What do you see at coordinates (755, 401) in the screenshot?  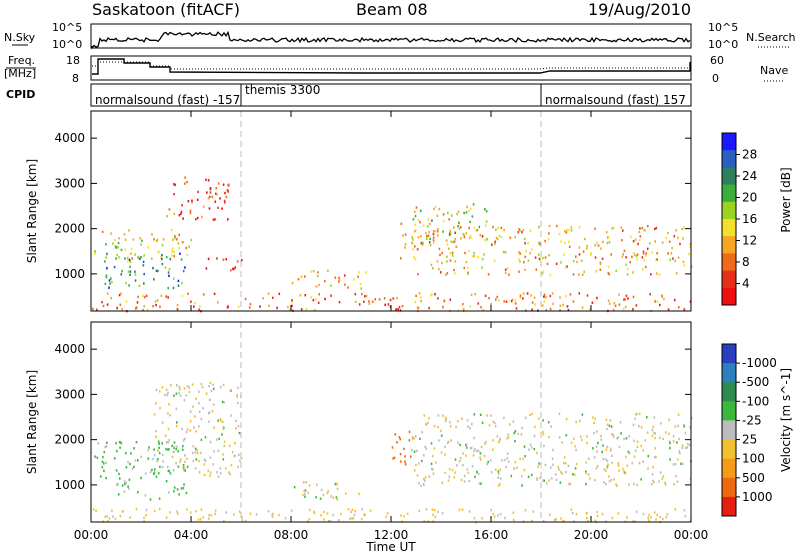 I see `colorbar-tick-label: -100` at bounding box center [755, 401].